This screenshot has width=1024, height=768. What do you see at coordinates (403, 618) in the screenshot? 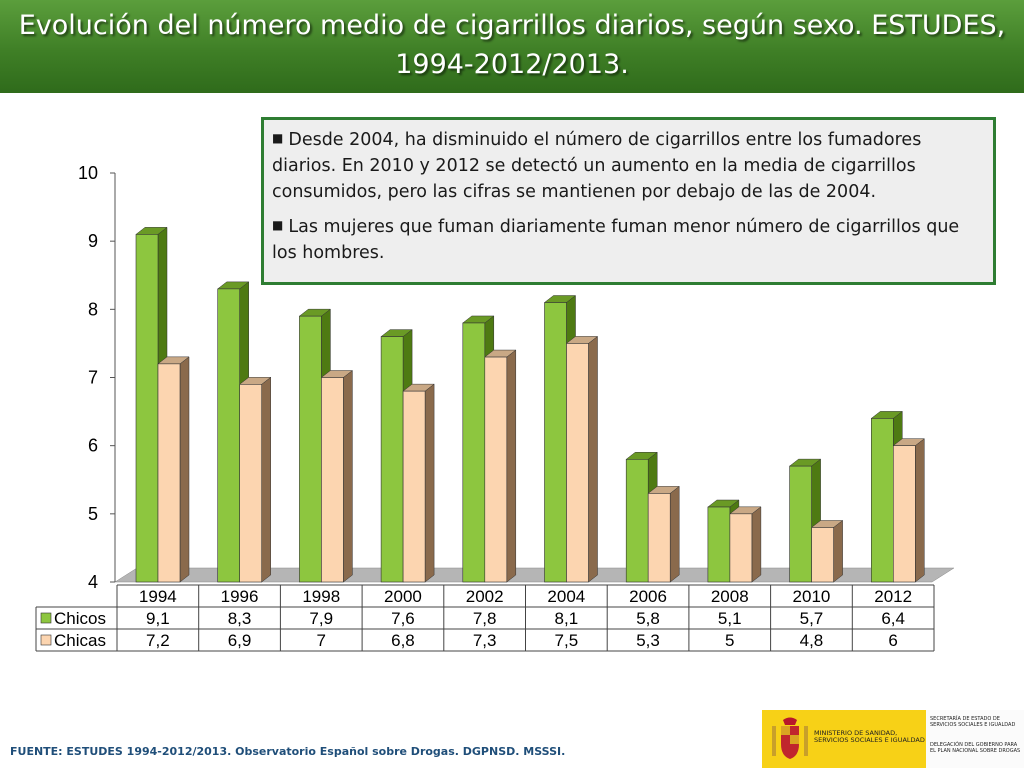
I see `data-label: 7,6` at bounding box center [403, 618].